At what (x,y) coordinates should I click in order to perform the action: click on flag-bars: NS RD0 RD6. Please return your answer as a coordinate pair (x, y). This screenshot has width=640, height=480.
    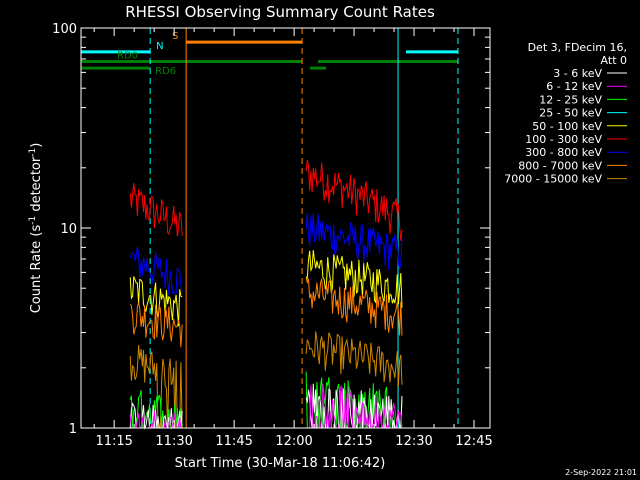
    Looking at the image, I should click on (270, 54).